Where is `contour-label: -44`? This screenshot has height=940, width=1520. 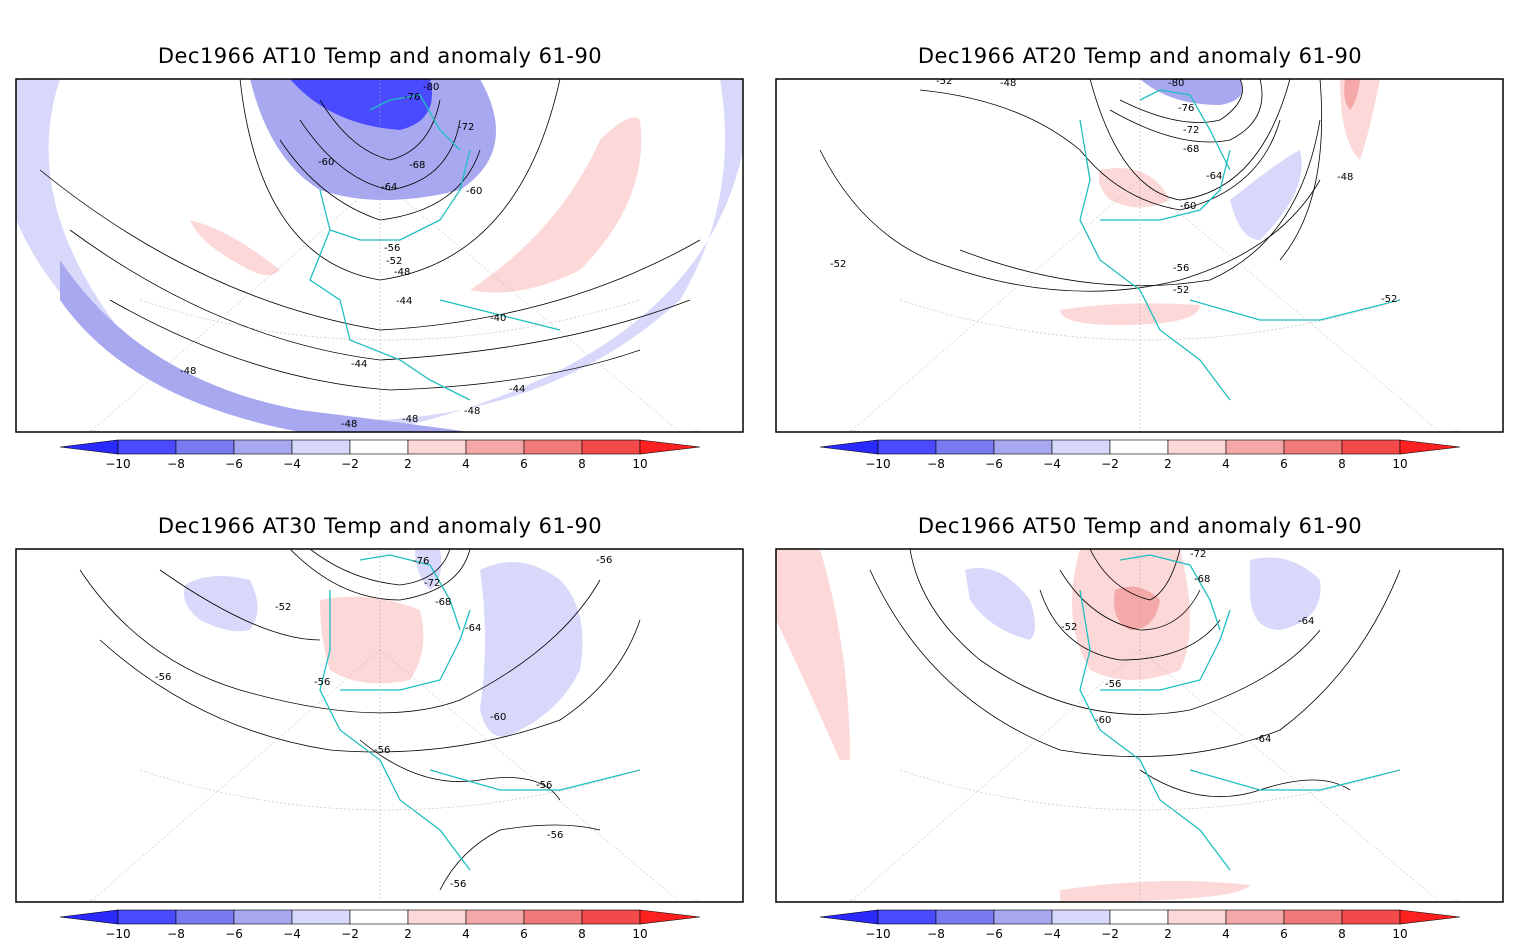 contour-label: -44 is located at coordinates (359, 364).